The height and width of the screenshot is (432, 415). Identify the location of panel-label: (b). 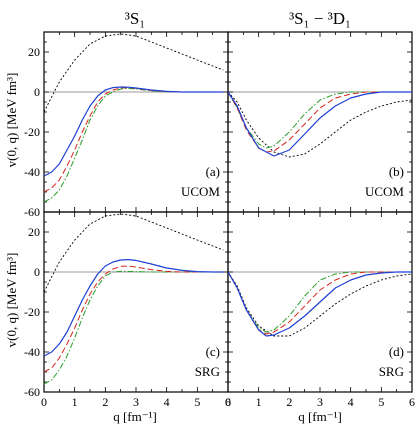
(396, 171).